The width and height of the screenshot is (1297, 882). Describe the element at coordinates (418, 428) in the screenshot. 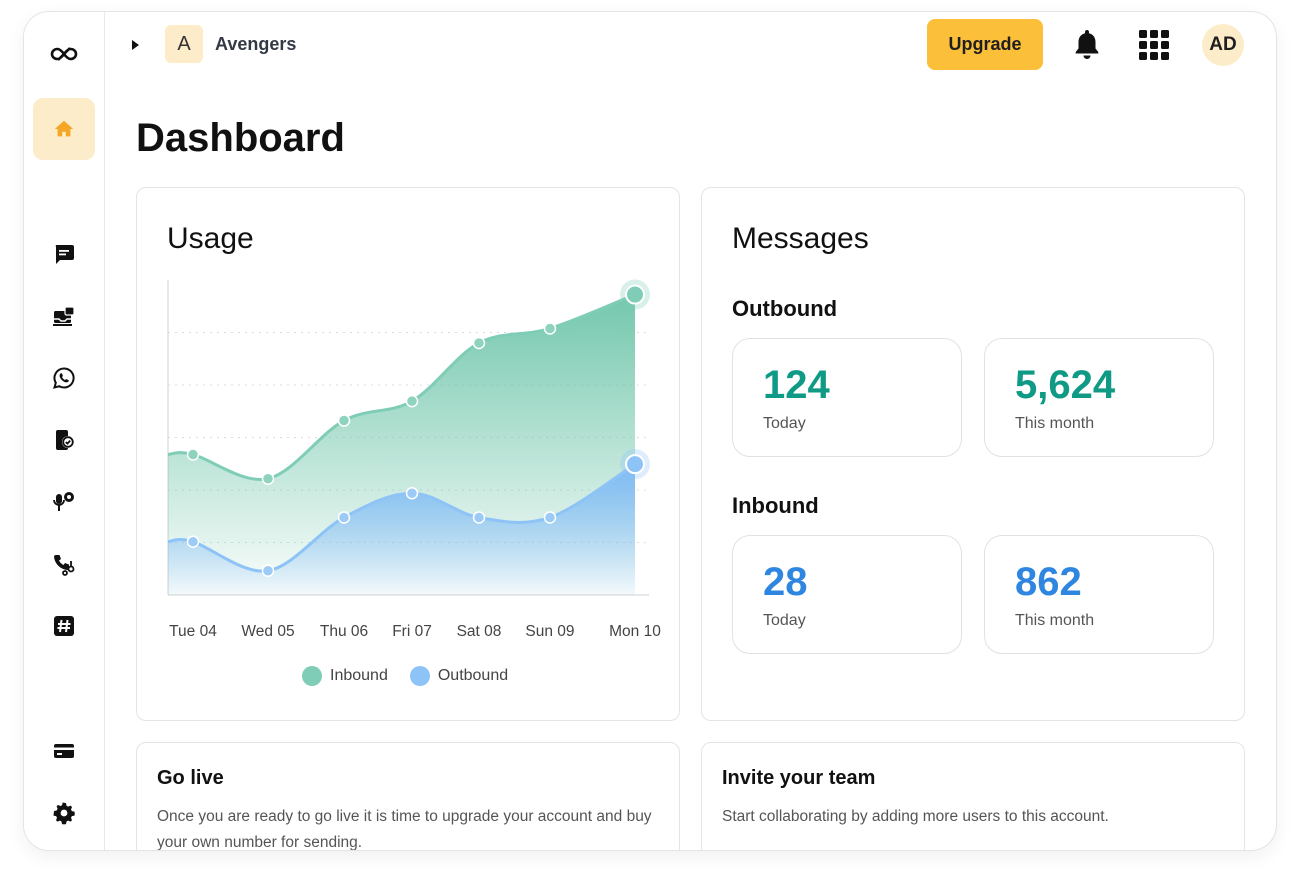

I see `chart-points` at that location.